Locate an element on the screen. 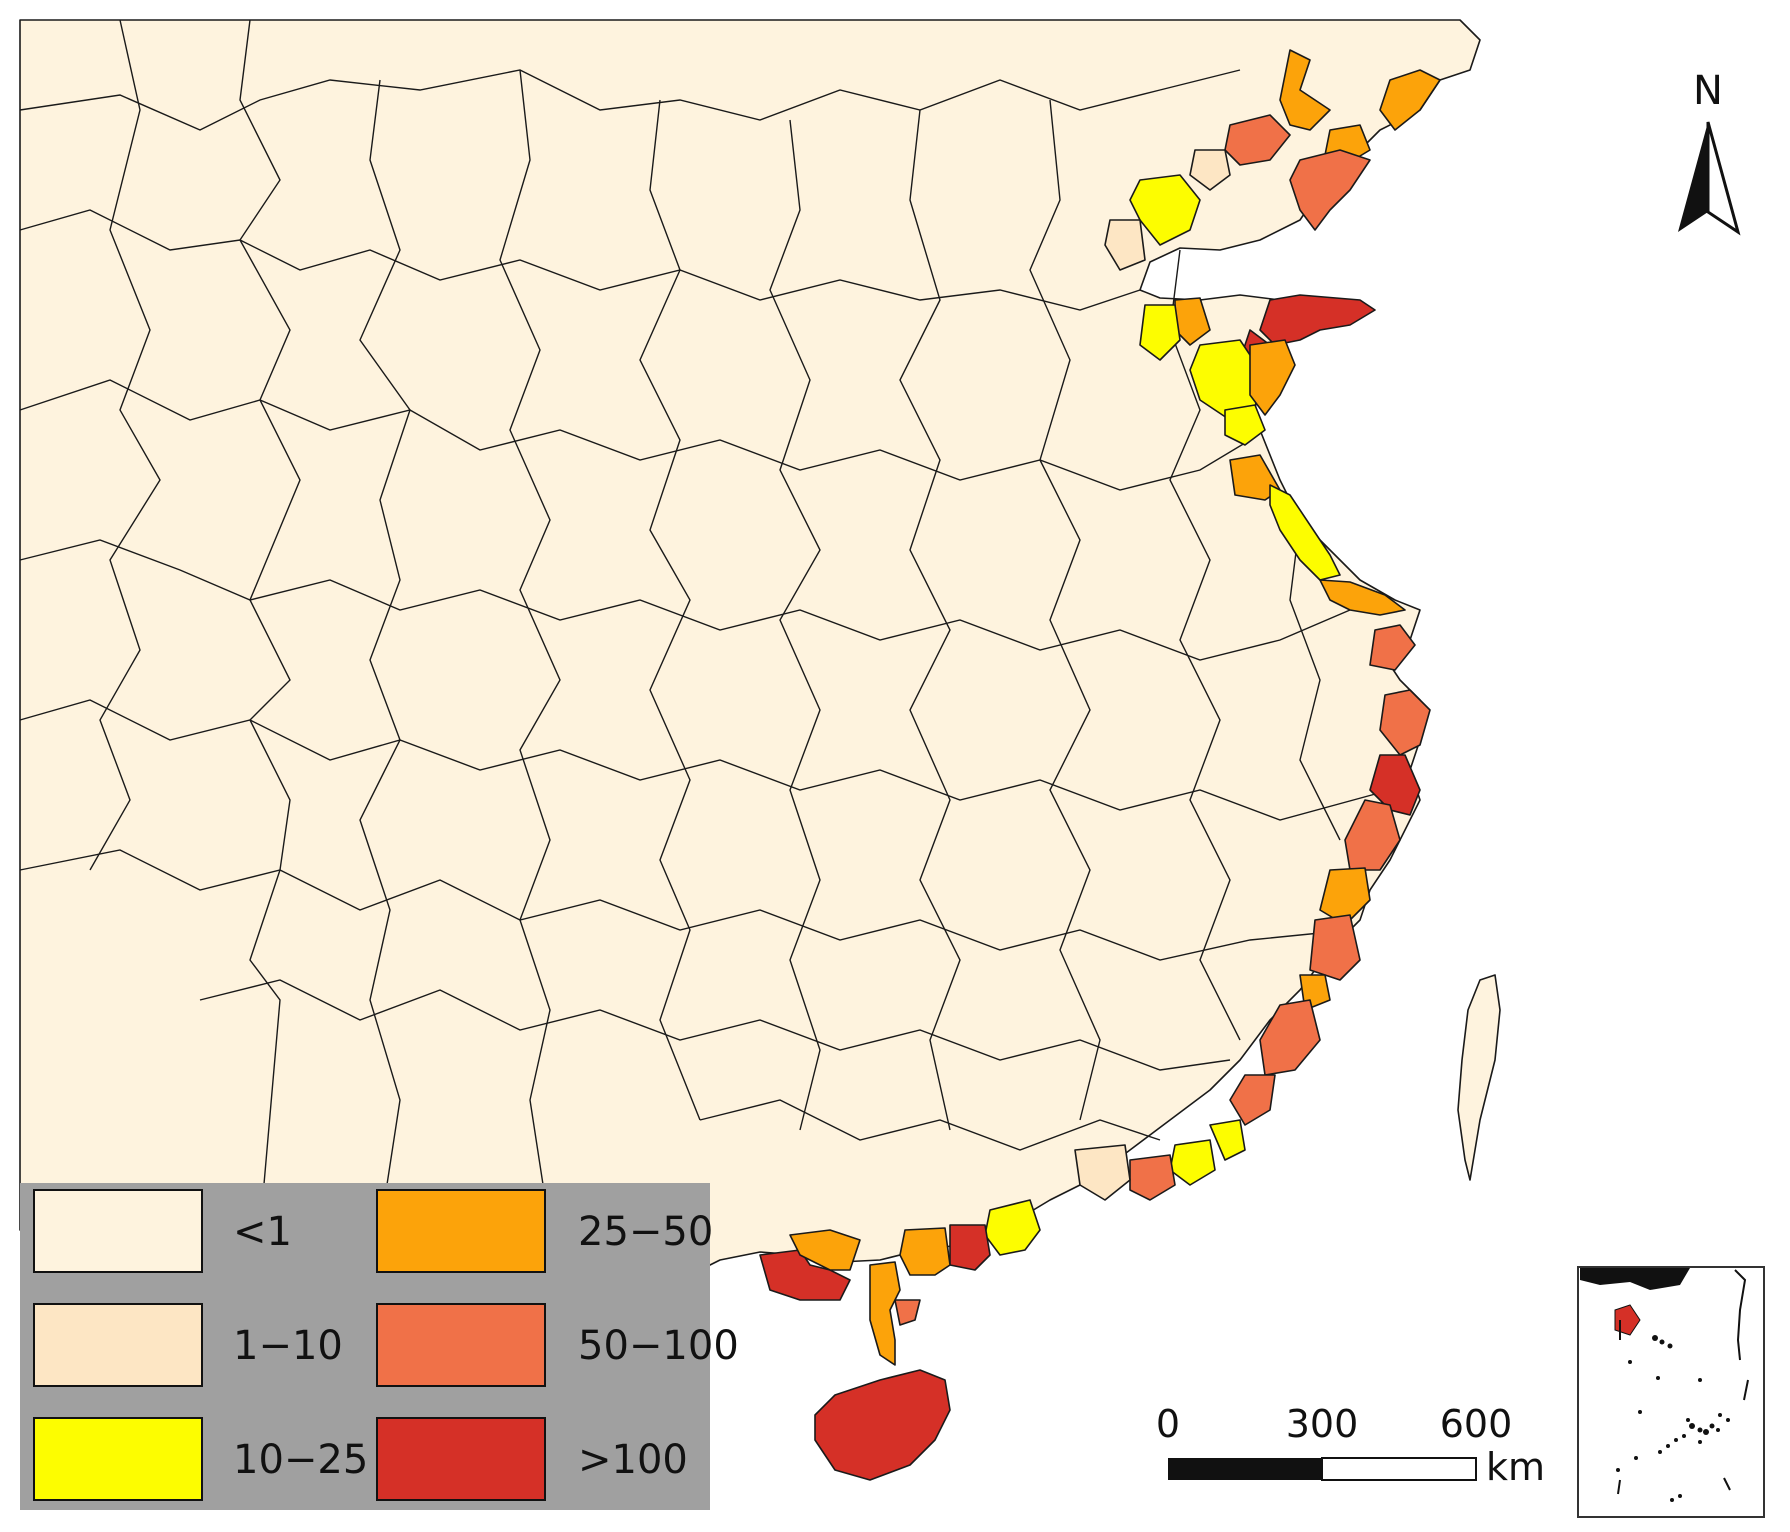 The image size is (1790, 1532). legend-label: 1−10 is located at coordinates (288, 1346).